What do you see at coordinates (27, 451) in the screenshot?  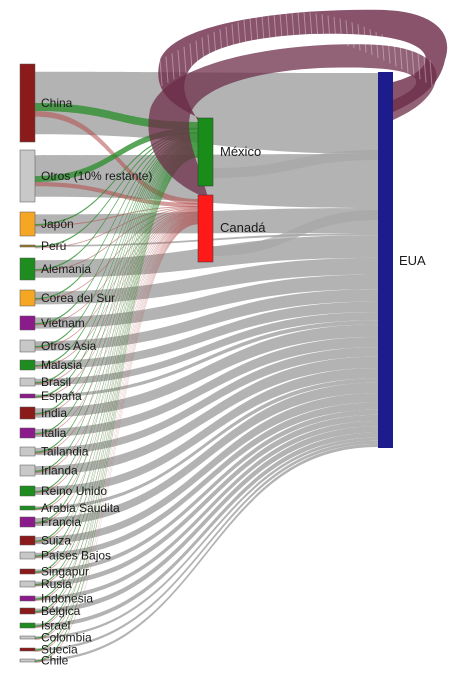 I see `node-tailandia` at bounding box center [27, 451].